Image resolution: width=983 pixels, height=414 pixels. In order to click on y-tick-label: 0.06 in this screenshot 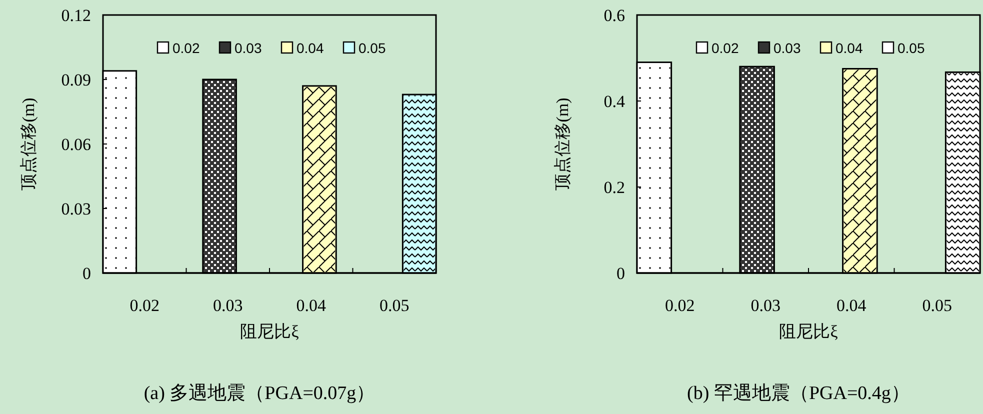, I will do `click(76, 144)`.